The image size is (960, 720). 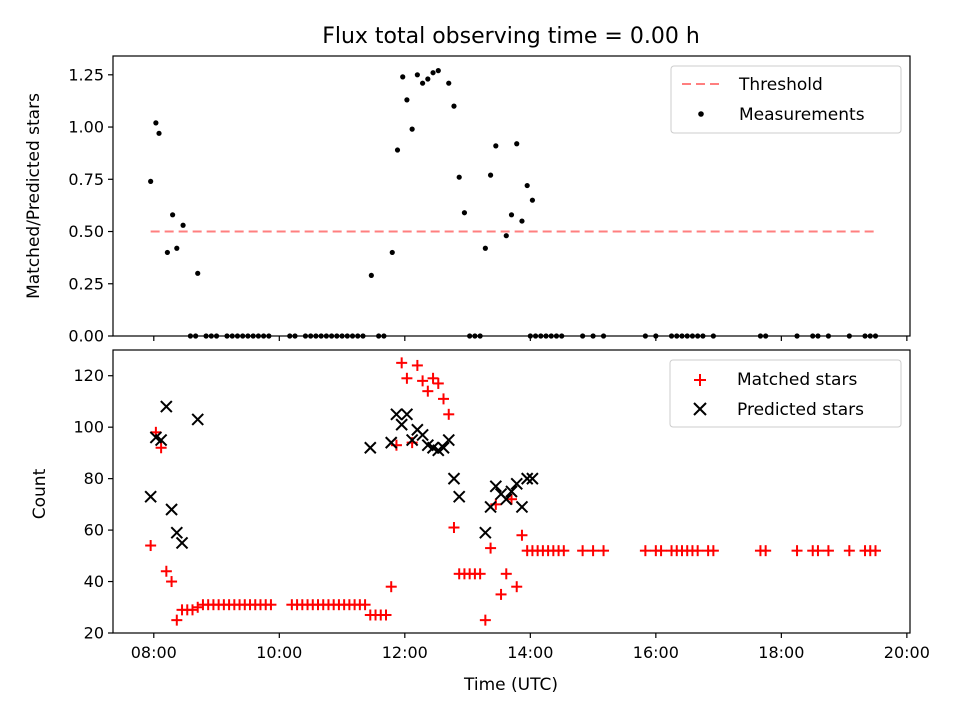 What do you see at coordinates (341, 475) in the screenshot?
I see `predicted-stars-series` at bounding box center [341, 475].